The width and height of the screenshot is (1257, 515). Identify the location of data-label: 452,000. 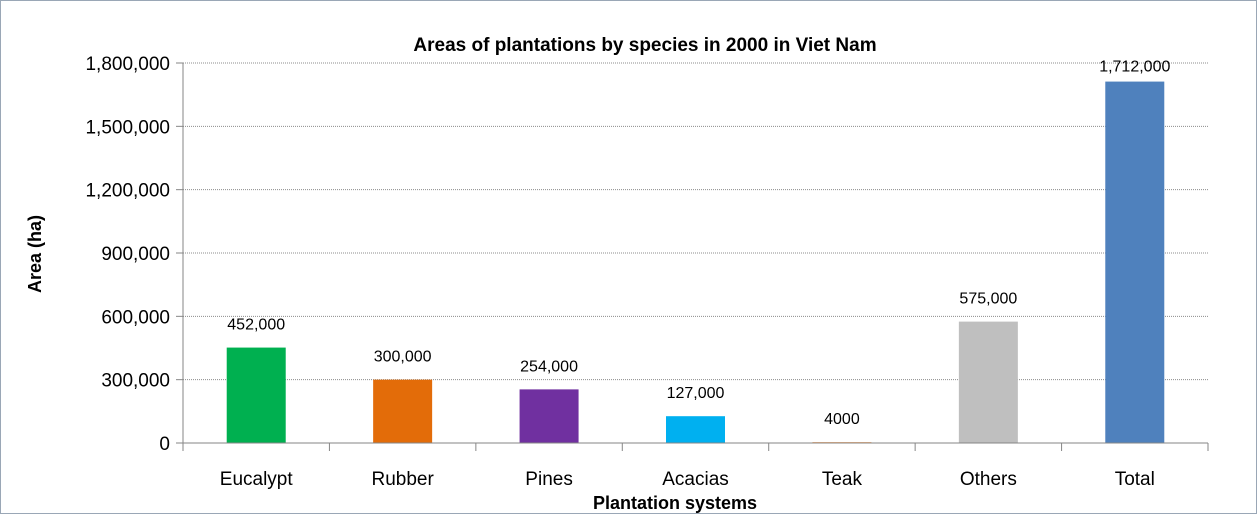
(256, 325).